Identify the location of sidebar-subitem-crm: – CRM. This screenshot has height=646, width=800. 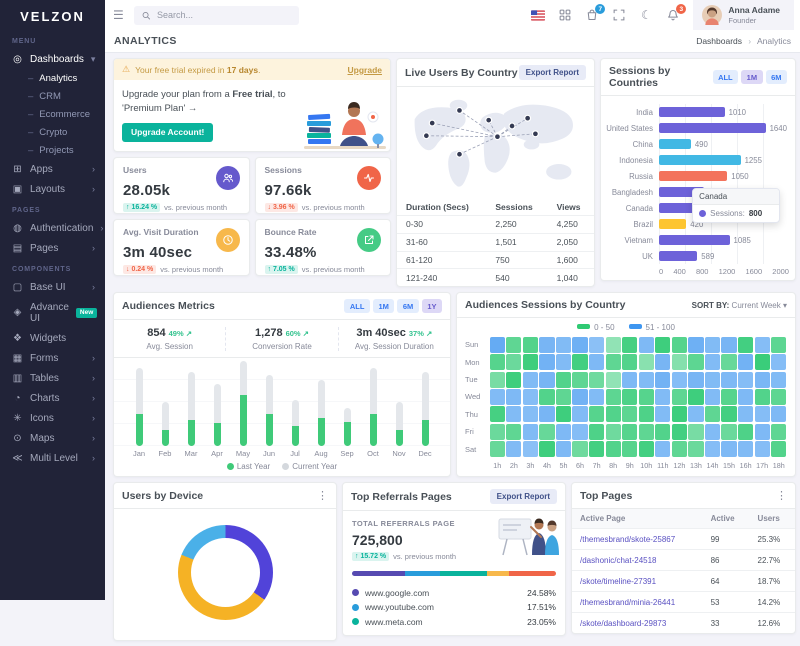
(52, 96).